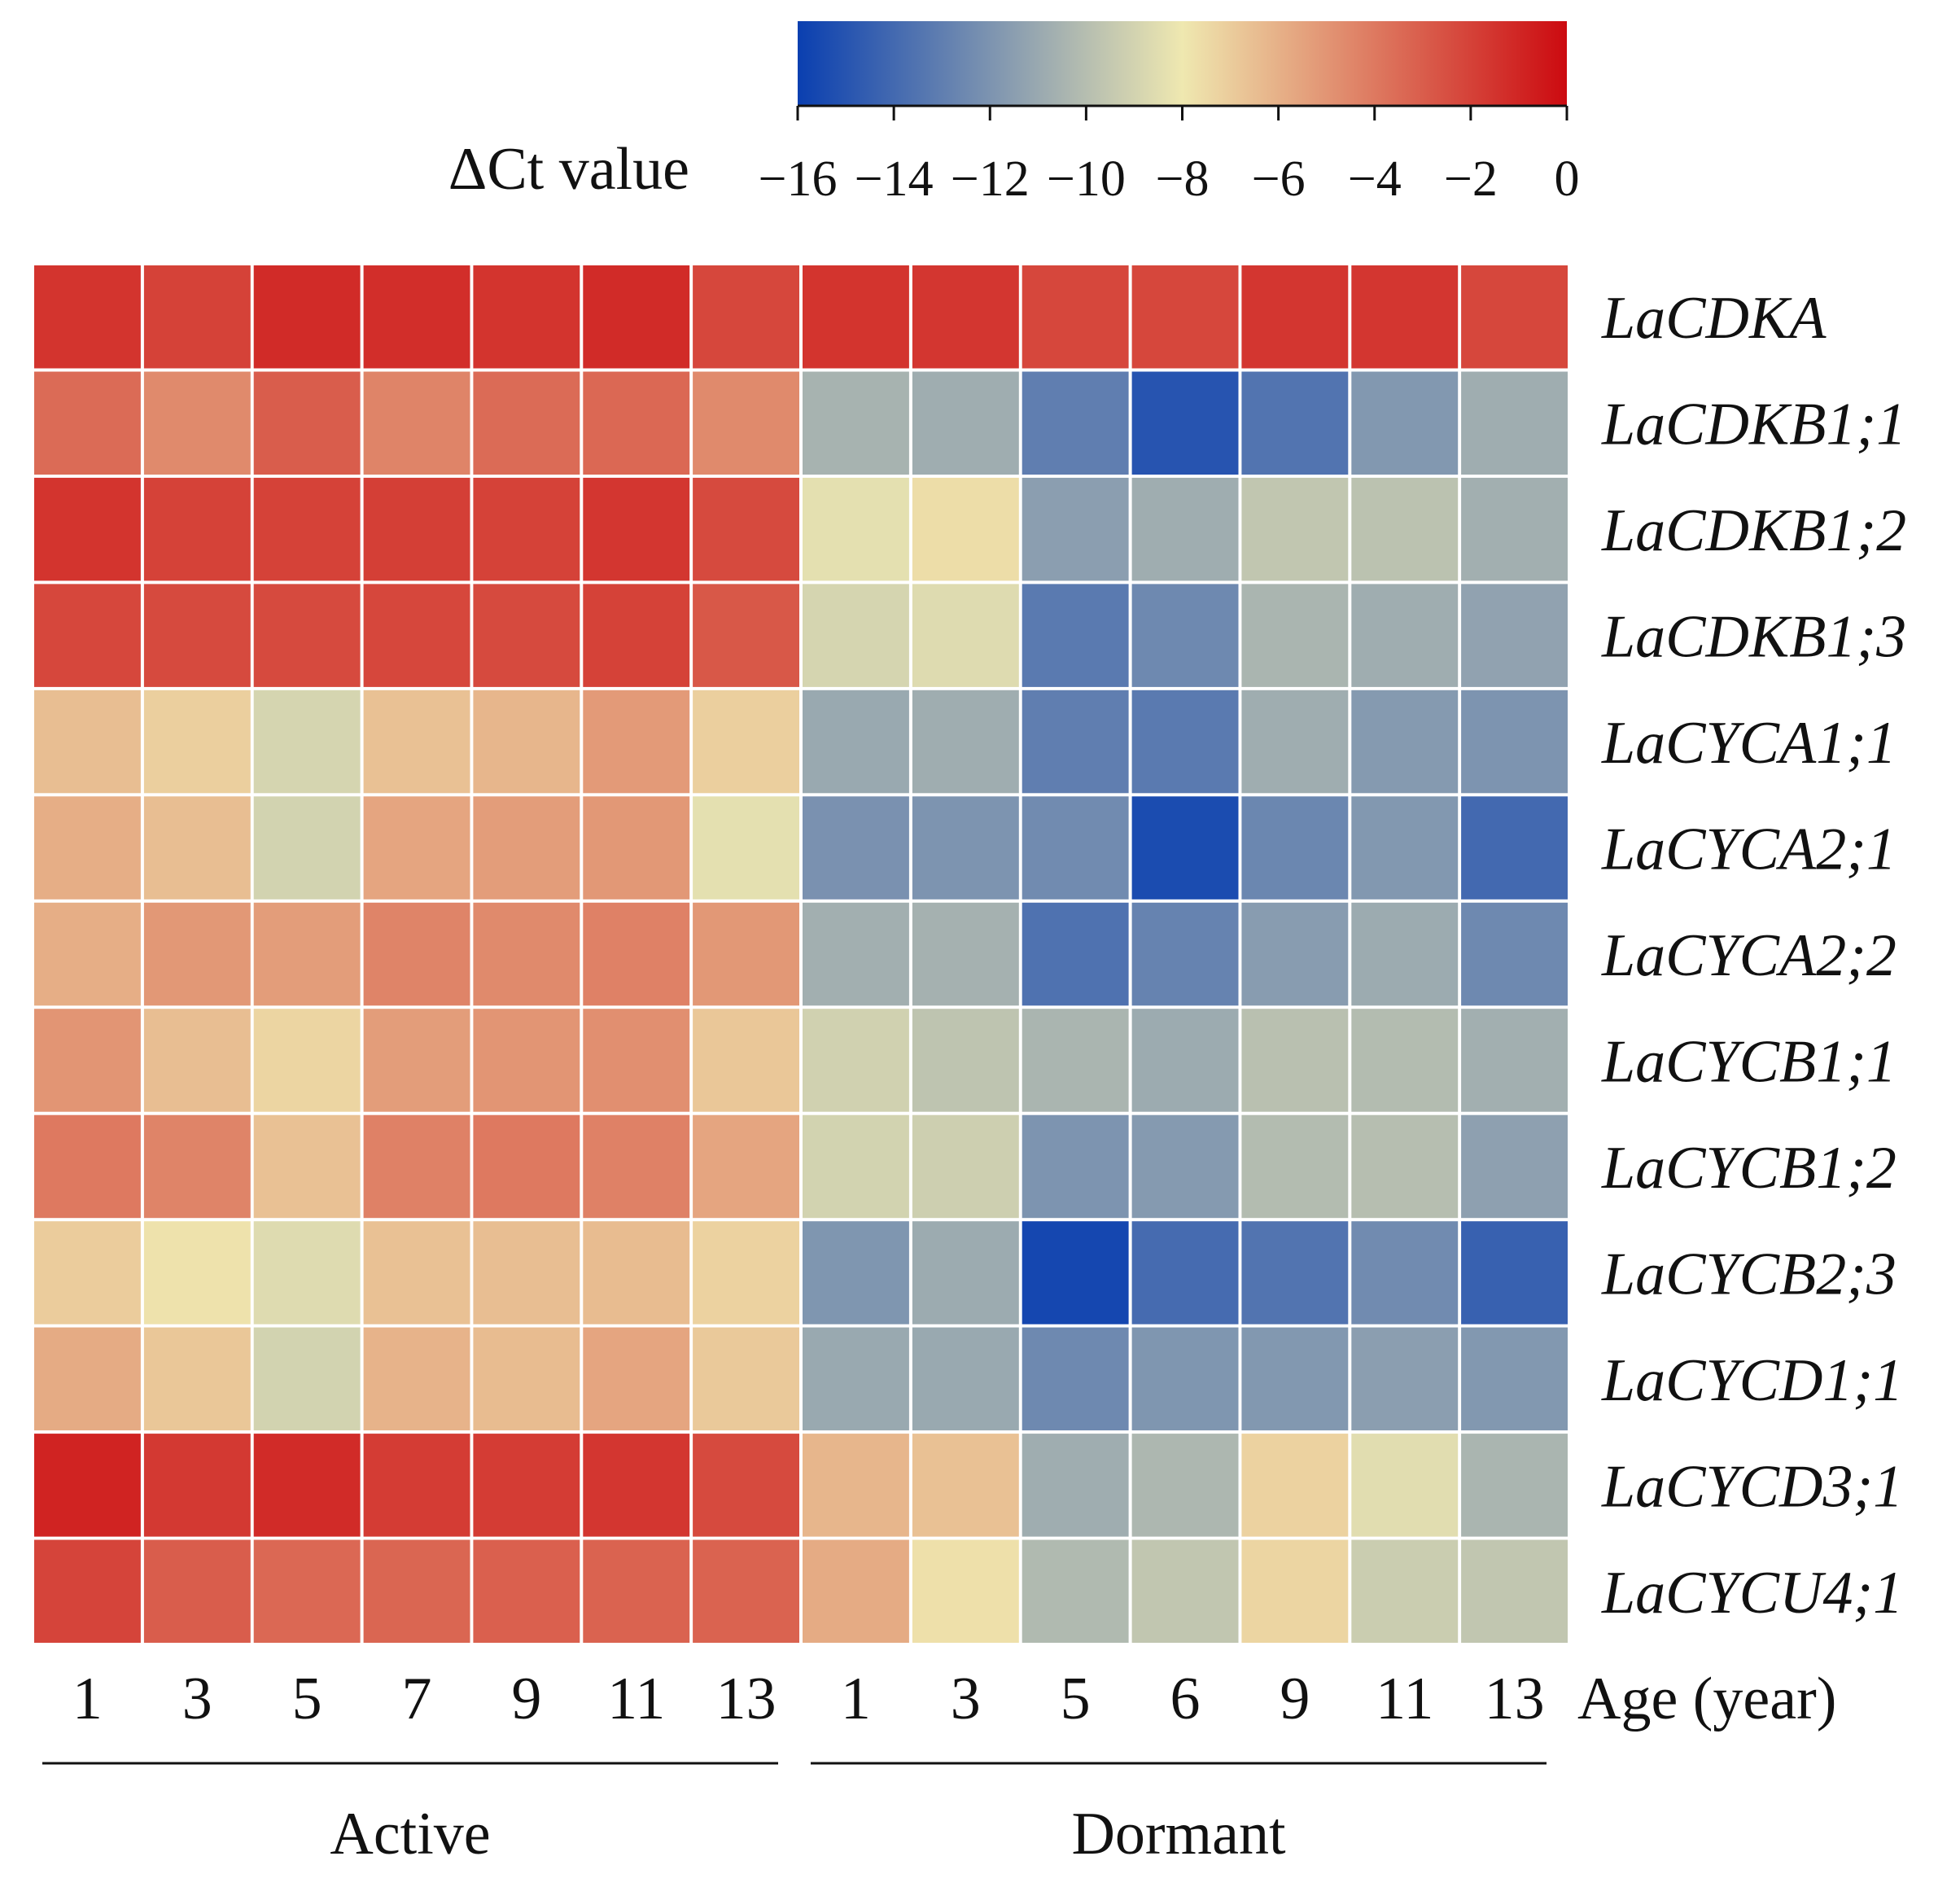 The image size is (1960, 1887). I want to click on colorbar-tick-label: −6, so click(1279, 179).